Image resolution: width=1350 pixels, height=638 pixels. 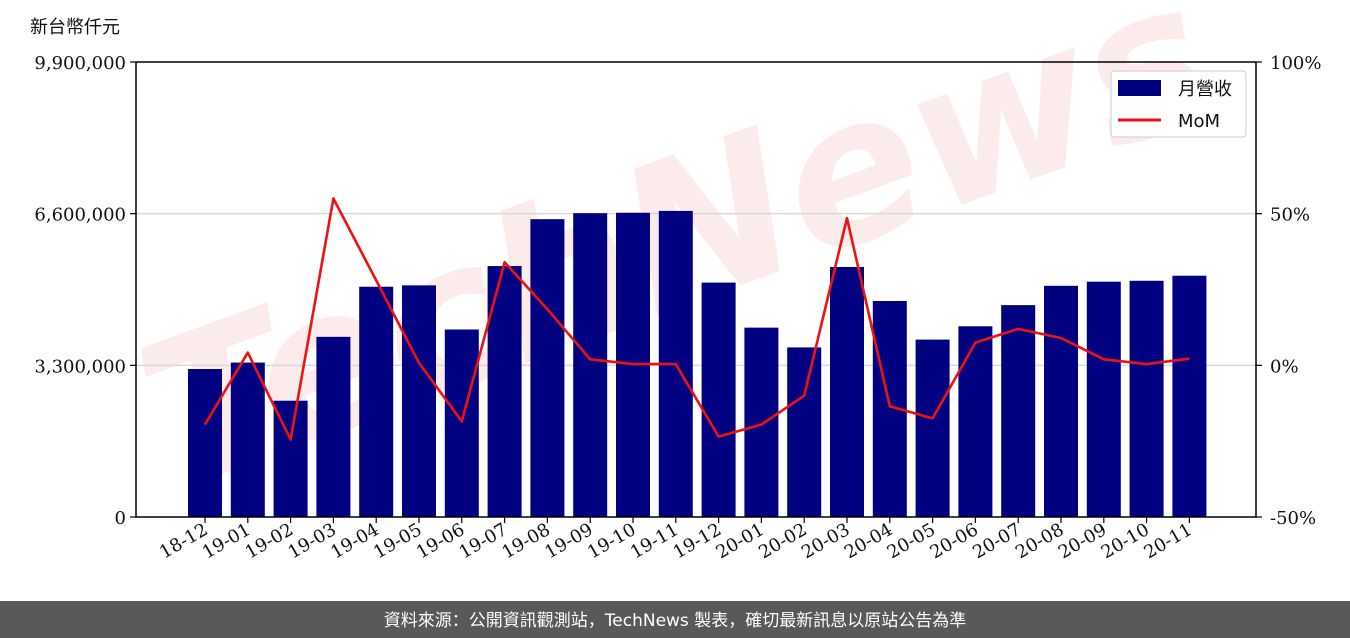 I want to click on x-tick-label: 19-03, so click(x=311, y=541).